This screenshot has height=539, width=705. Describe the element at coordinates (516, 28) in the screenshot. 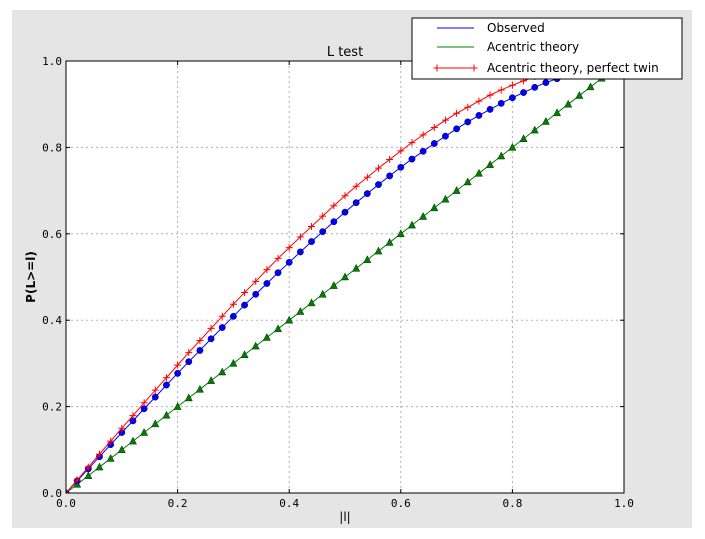

I see `legend-label: Observed` at that location.